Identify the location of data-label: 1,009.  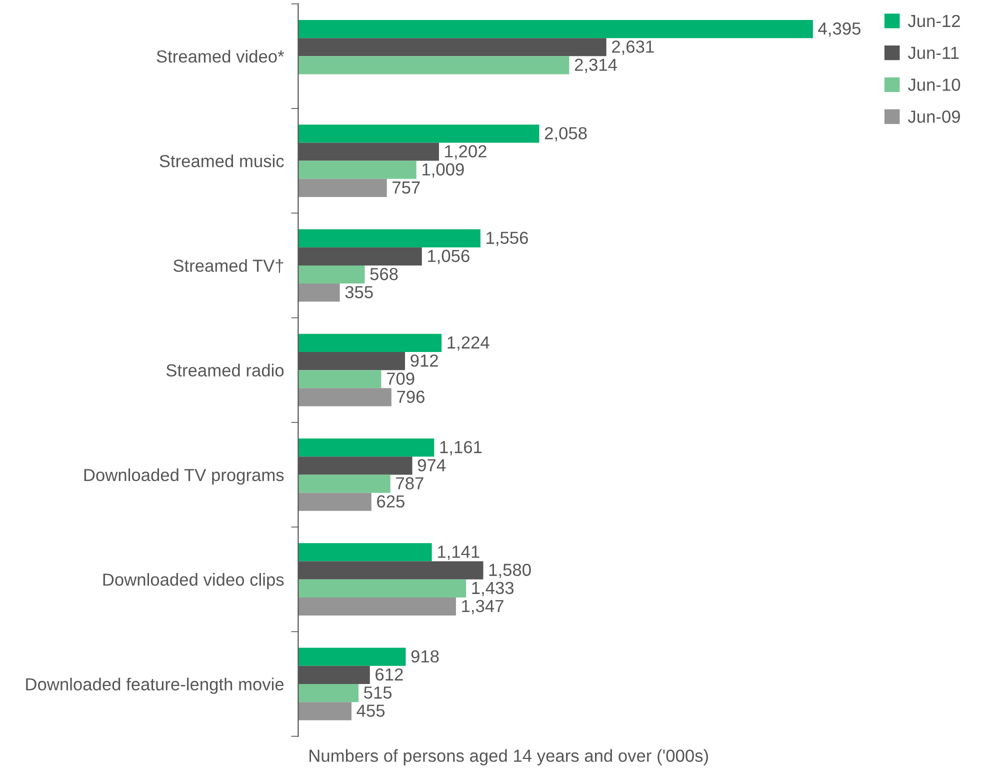
(443, 170).